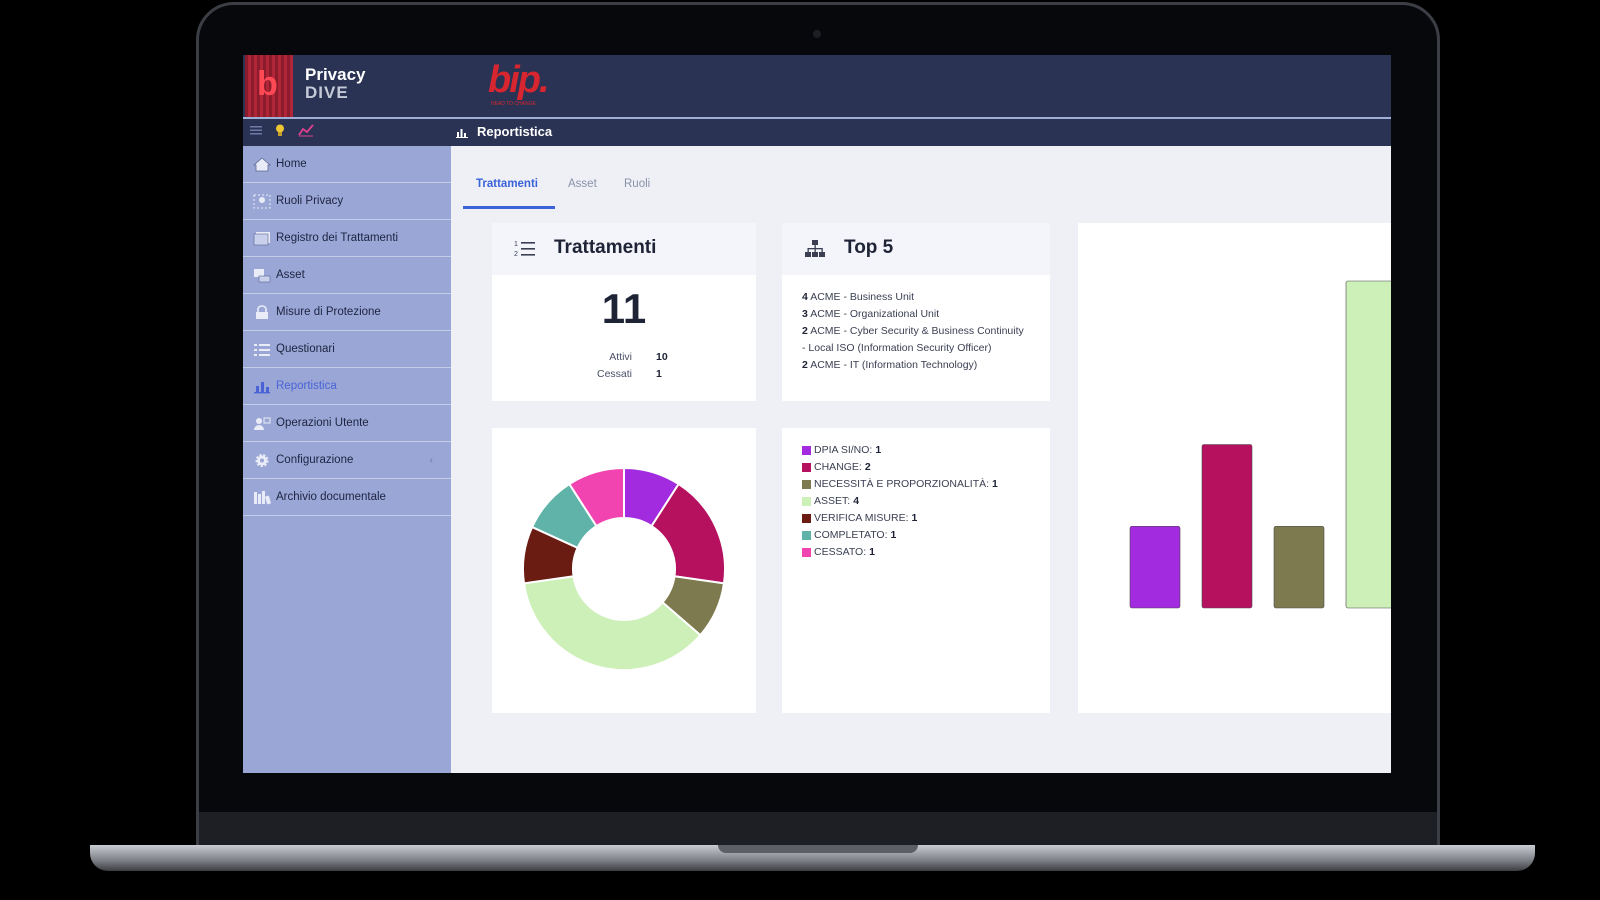  Describe the element at coordinates (347, 423) in the screenshot. I see `sidebar-item-operazioni-utente: Operazioni Utente` at that location.